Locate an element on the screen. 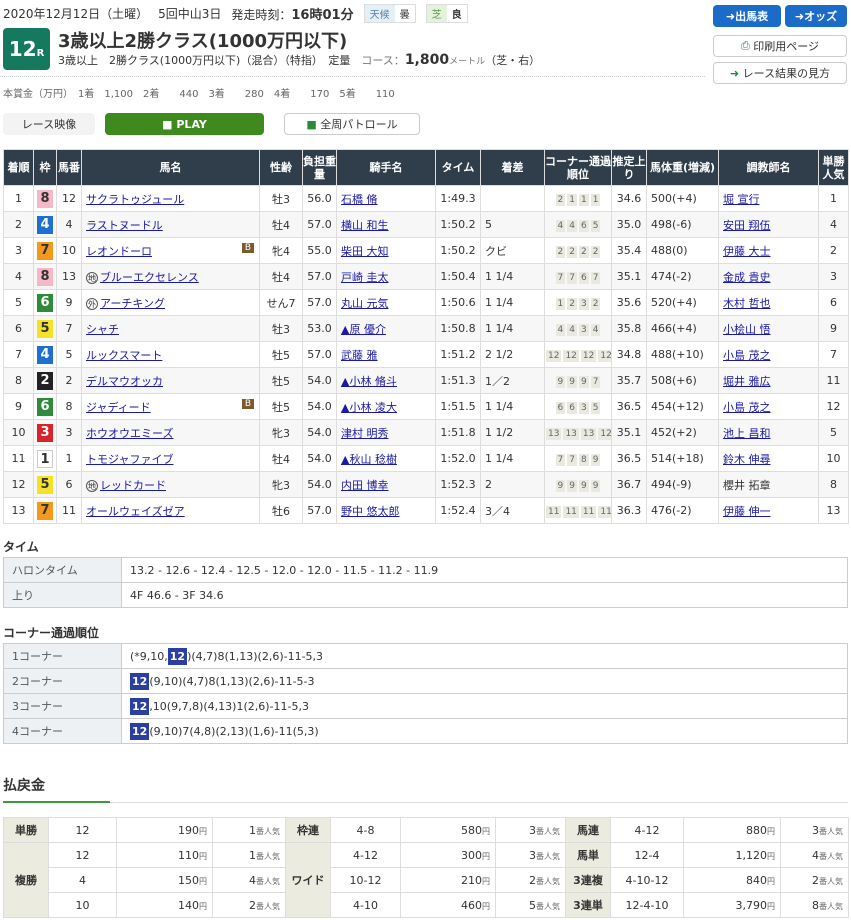 This screenshot has width=851, height=920. margin: クビ is located at coordinates (512, 250).